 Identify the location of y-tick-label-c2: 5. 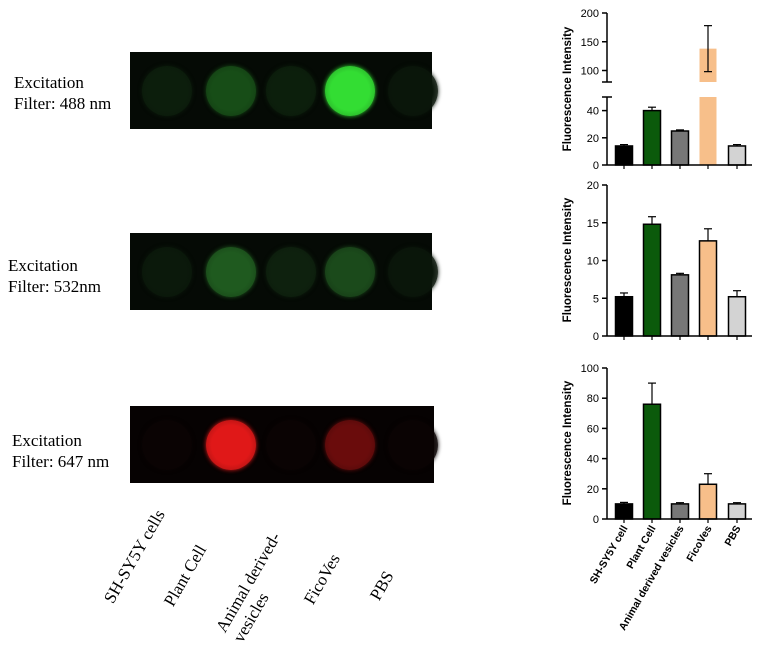
(596, 299).